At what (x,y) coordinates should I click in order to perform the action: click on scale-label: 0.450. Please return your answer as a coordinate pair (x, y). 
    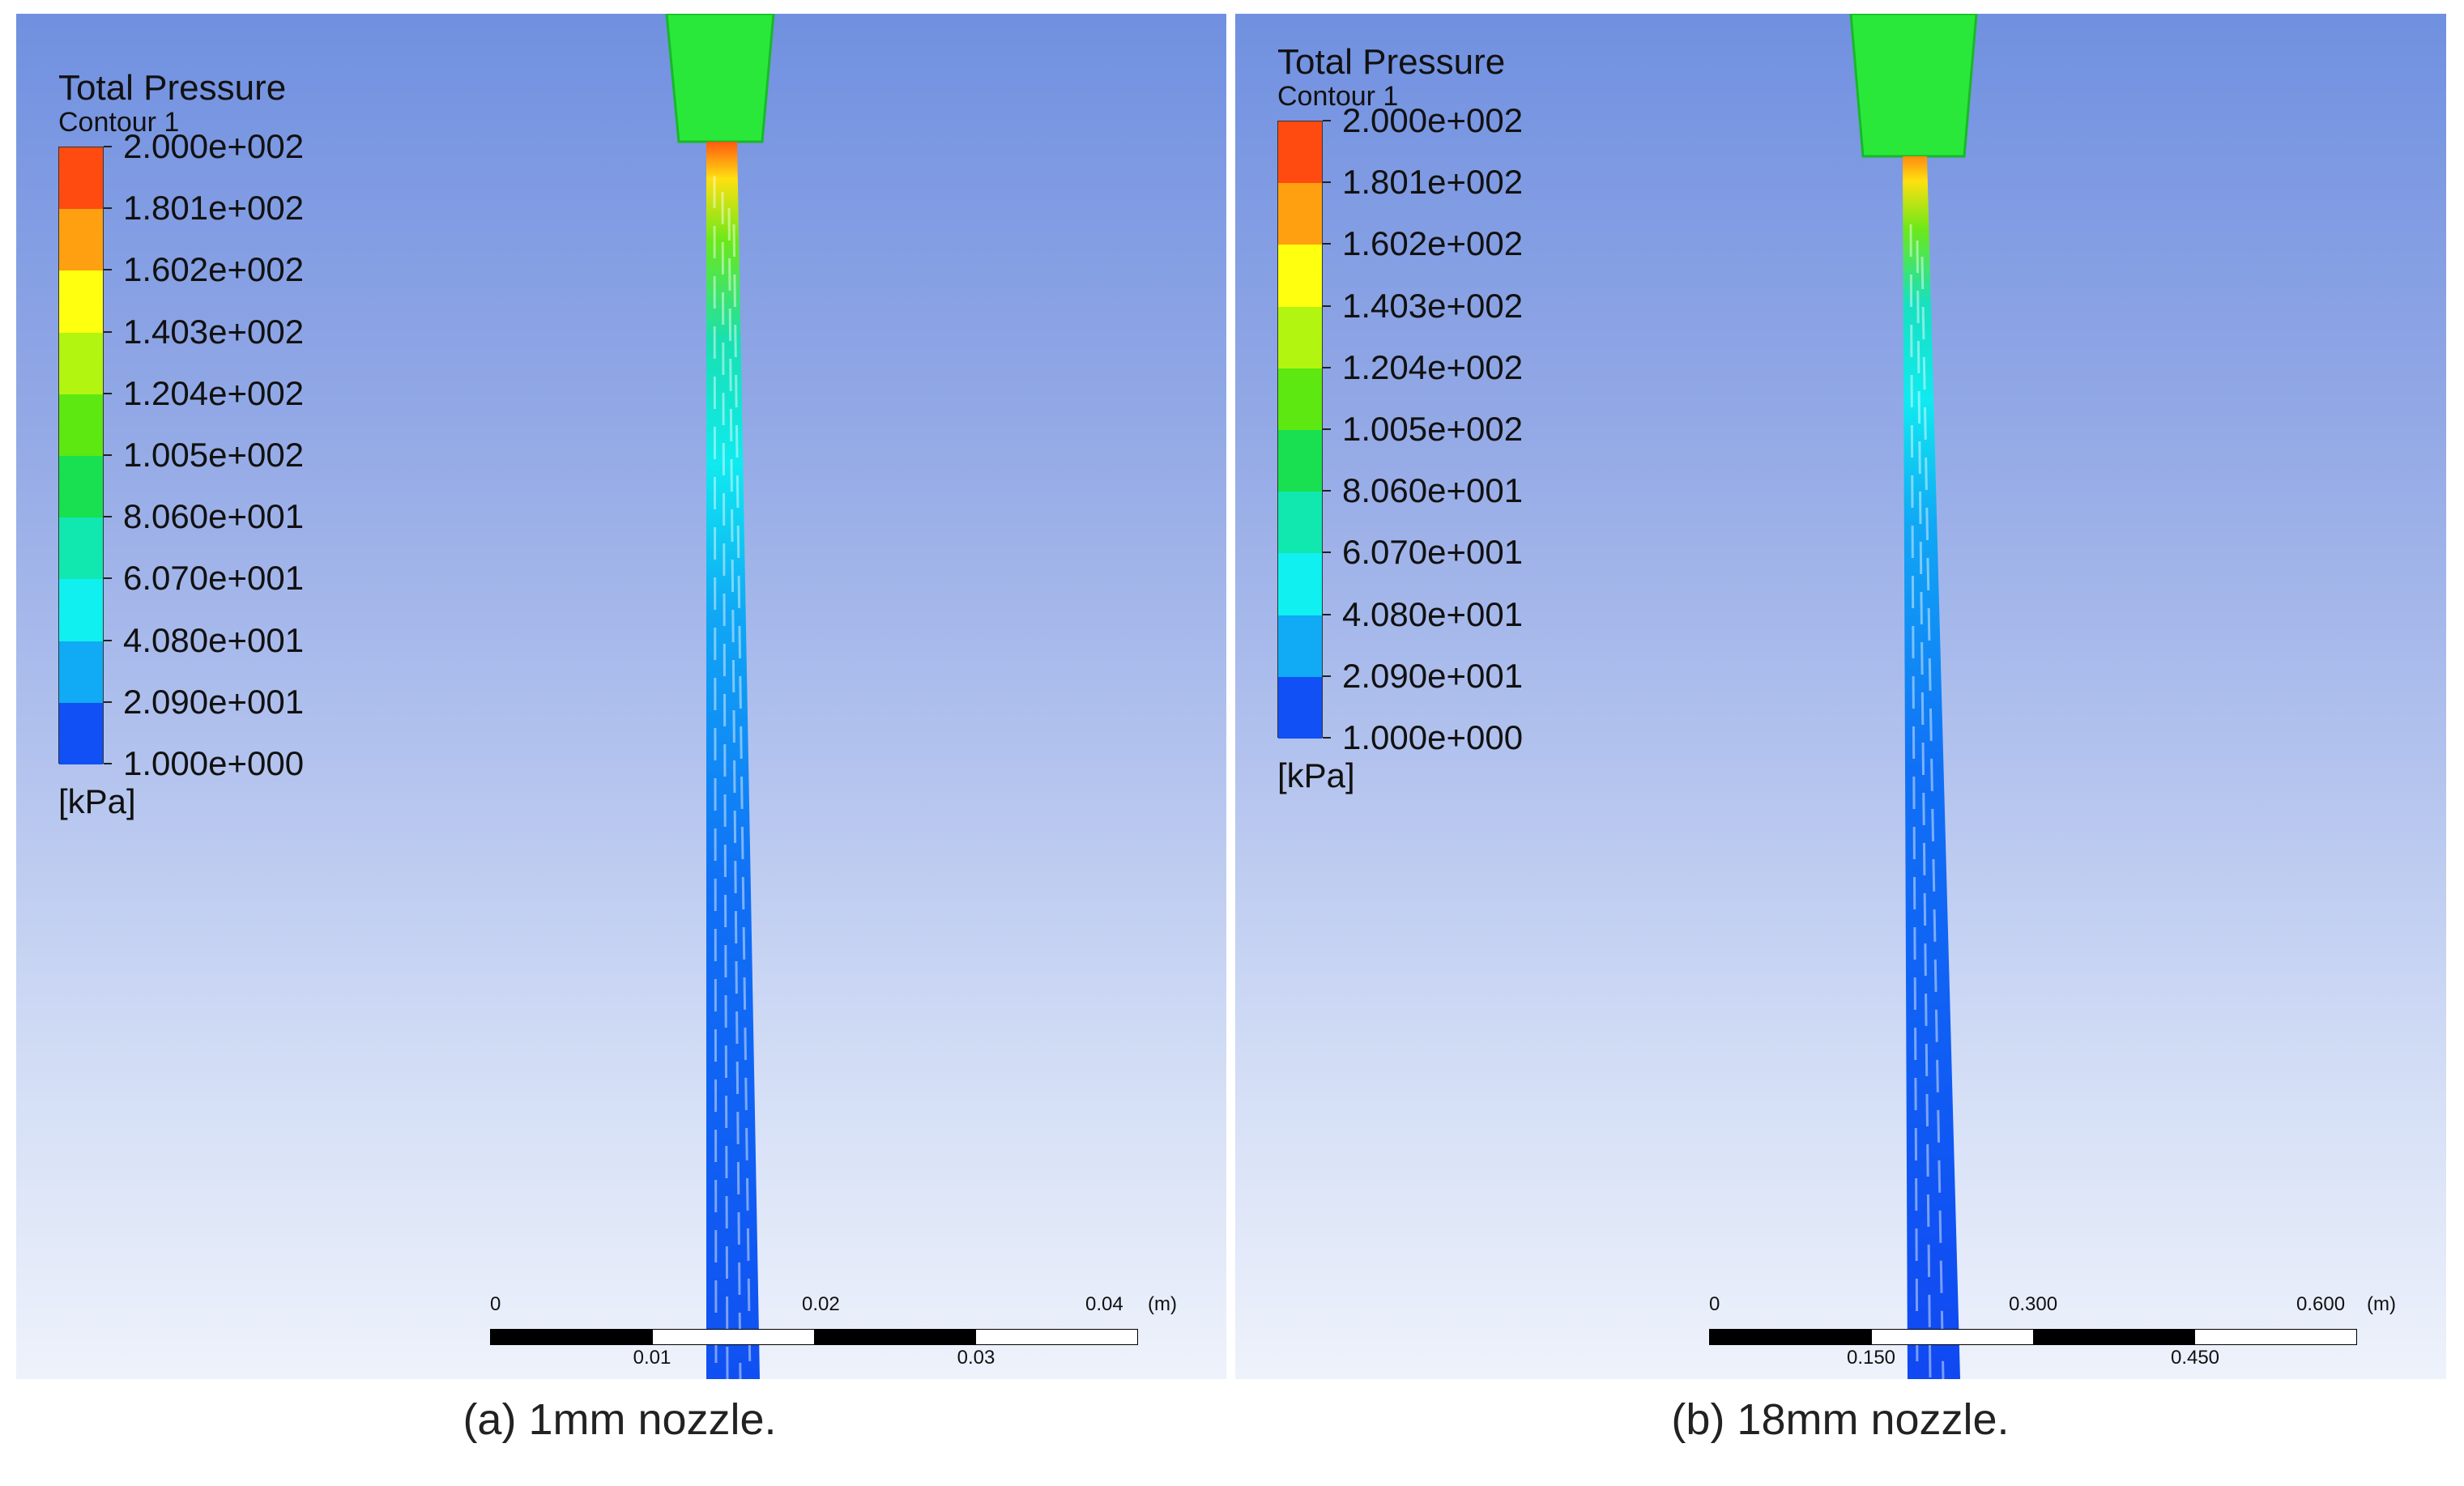
    Looking at the image, I should click on (2195, 1358).